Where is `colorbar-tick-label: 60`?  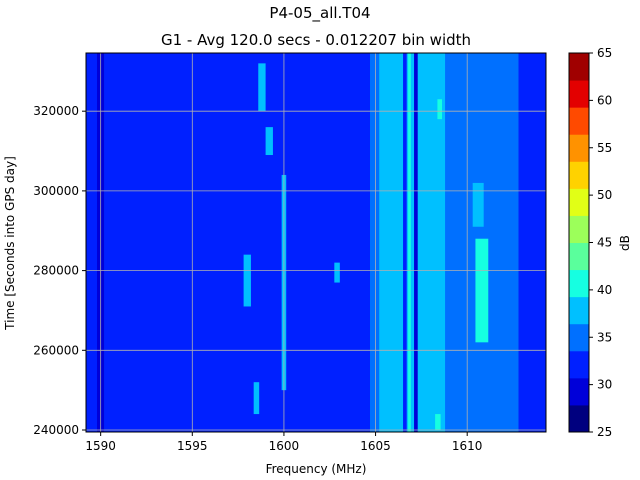 colorbar-tick-label: 60 is located at coordinates (604, 100).